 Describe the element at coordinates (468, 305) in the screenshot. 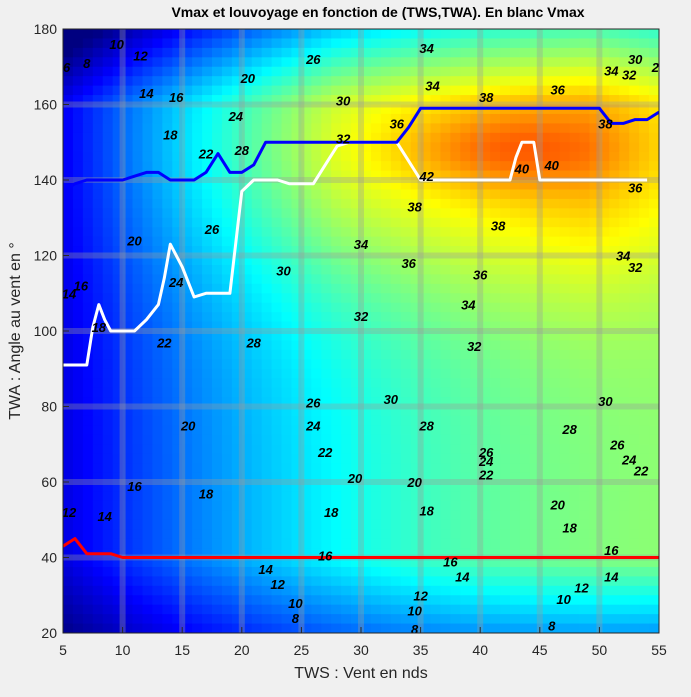

I see `contour-label: 34` at that location.